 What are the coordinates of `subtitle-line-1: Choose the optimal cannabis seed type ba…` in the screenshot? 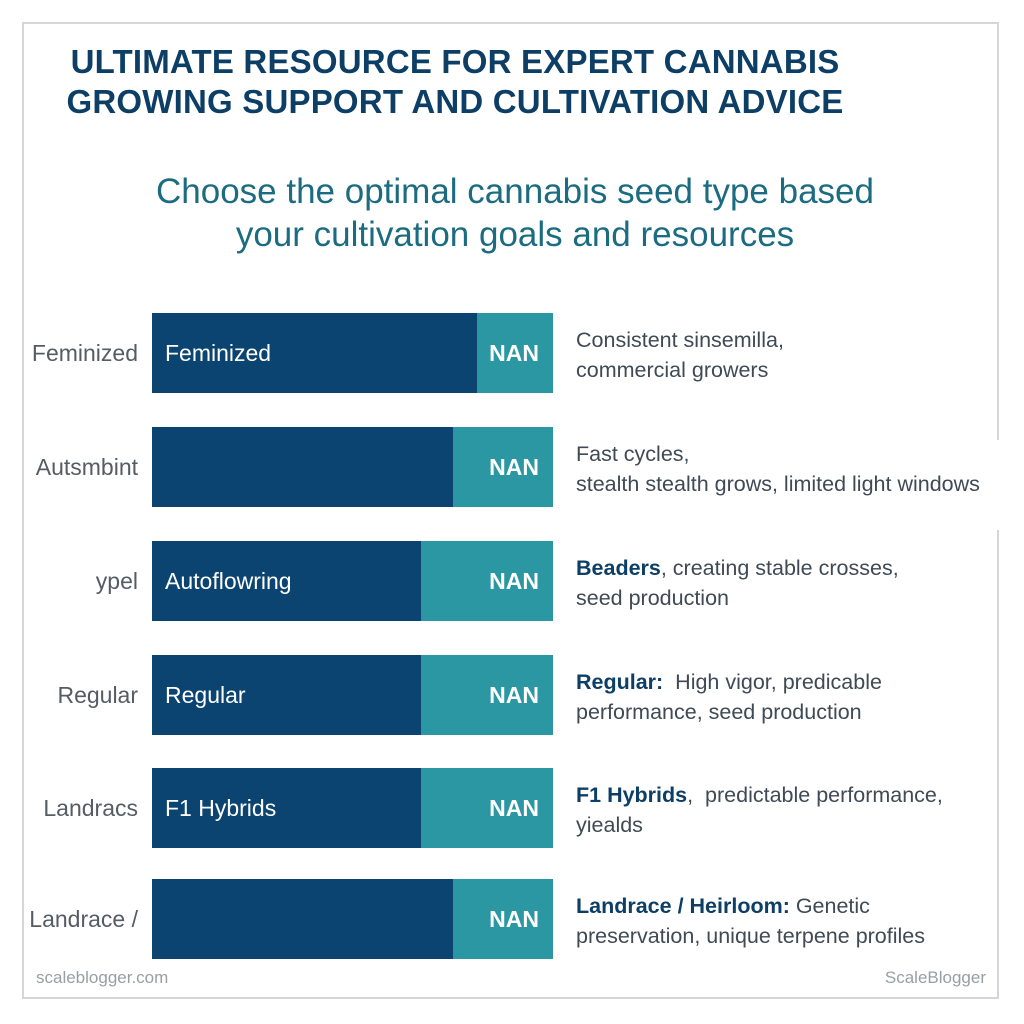 It's located at (515, 191).